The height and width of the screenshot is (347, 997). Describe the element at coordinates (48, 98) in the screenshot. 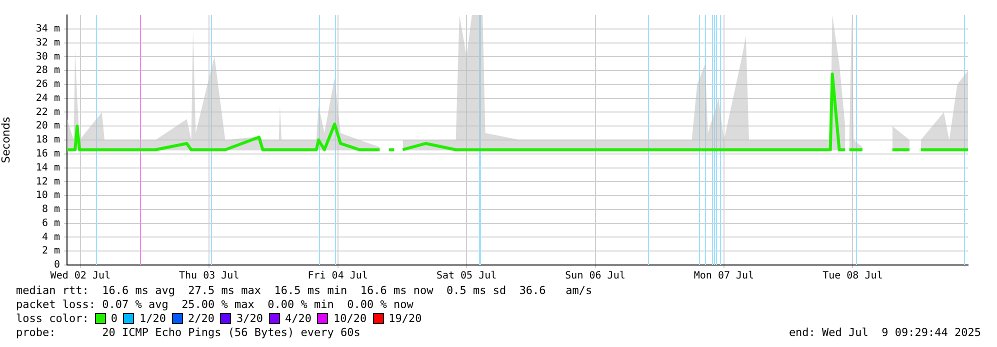

I see `y-tick-label: 24 m` at that location.